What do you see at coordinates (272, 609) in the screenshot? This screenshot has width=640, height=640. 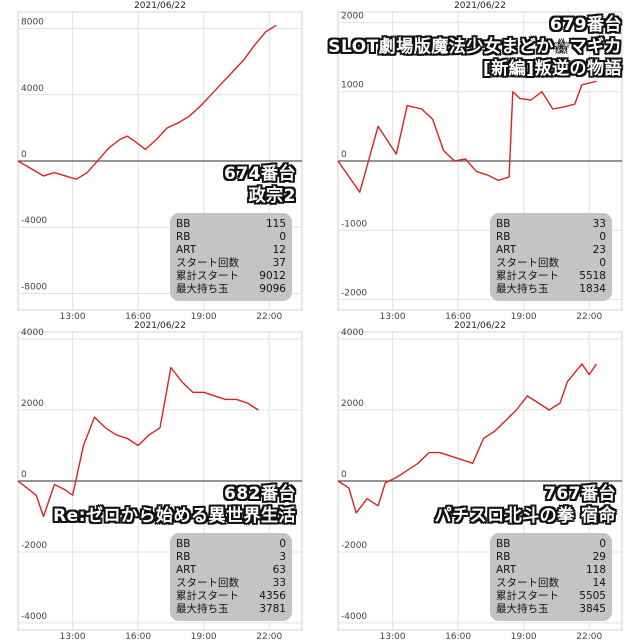 I see `stat-value: 3781` at bounding box center [272, 609].